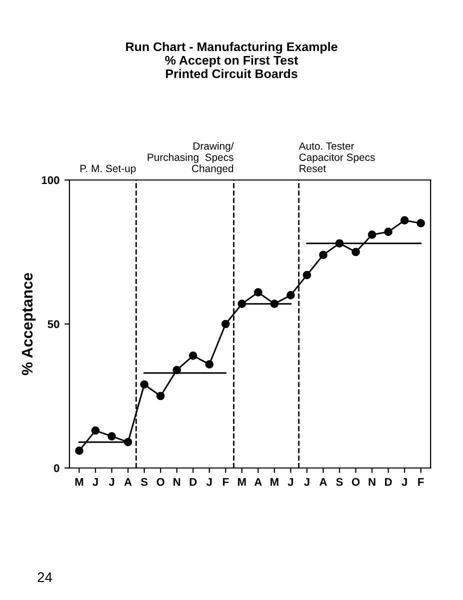 Image resolution: width=463 pixels, height=600 pixels. Describe the element at coordinates (336, 157) in the screenshot. I see `text: Auto. Tester Capacitor Specs Reset` at that location.